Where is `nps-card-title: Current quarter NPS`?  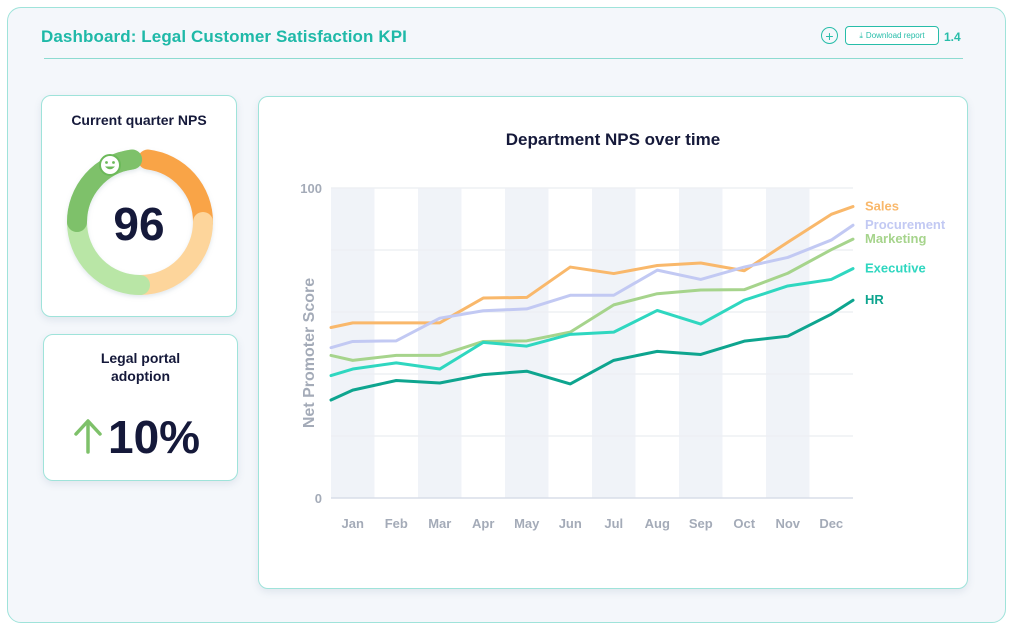 nps-card-title: Current quarter NPS is located at coordinates (139, 120).